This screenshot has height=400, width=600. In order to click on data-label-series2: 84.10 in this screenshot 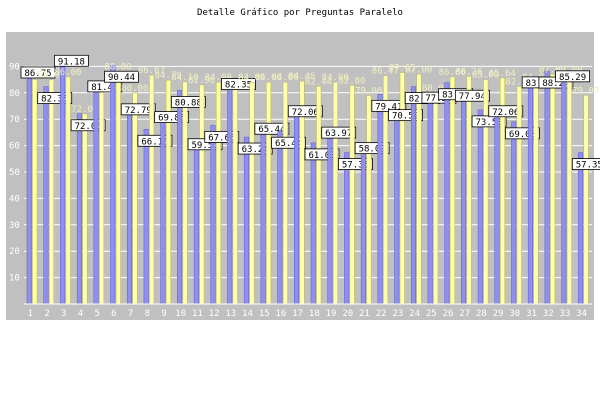, I will do `click(184, 78)`.